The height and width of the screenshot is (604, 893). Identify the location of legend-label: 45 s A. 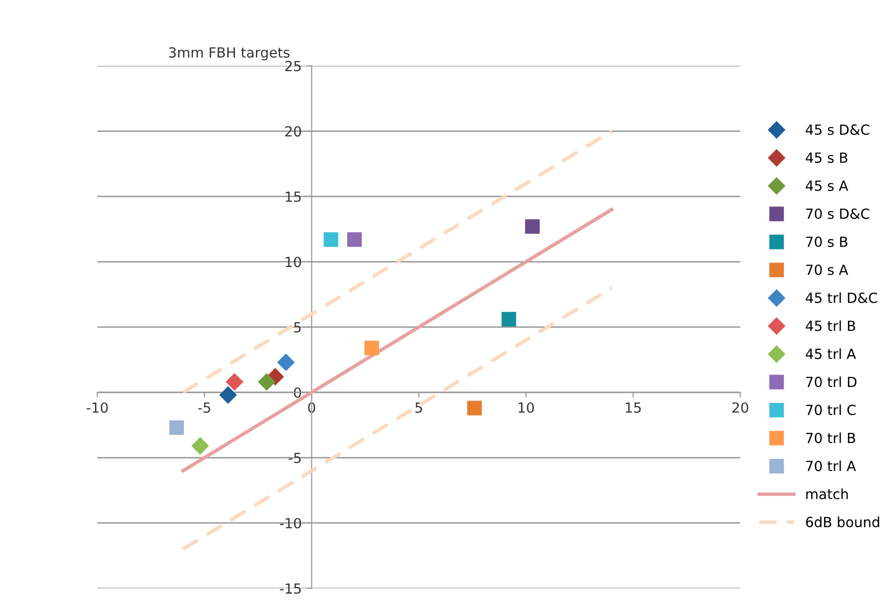
(827, 185).